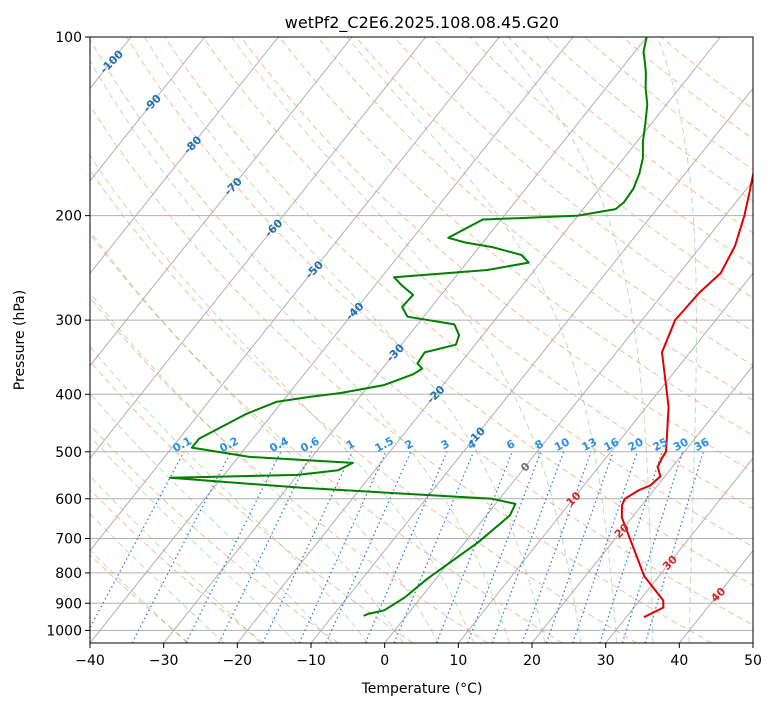 The image size is (775, 708). I want to click on y-tick-label: 400, so click(68, 395).